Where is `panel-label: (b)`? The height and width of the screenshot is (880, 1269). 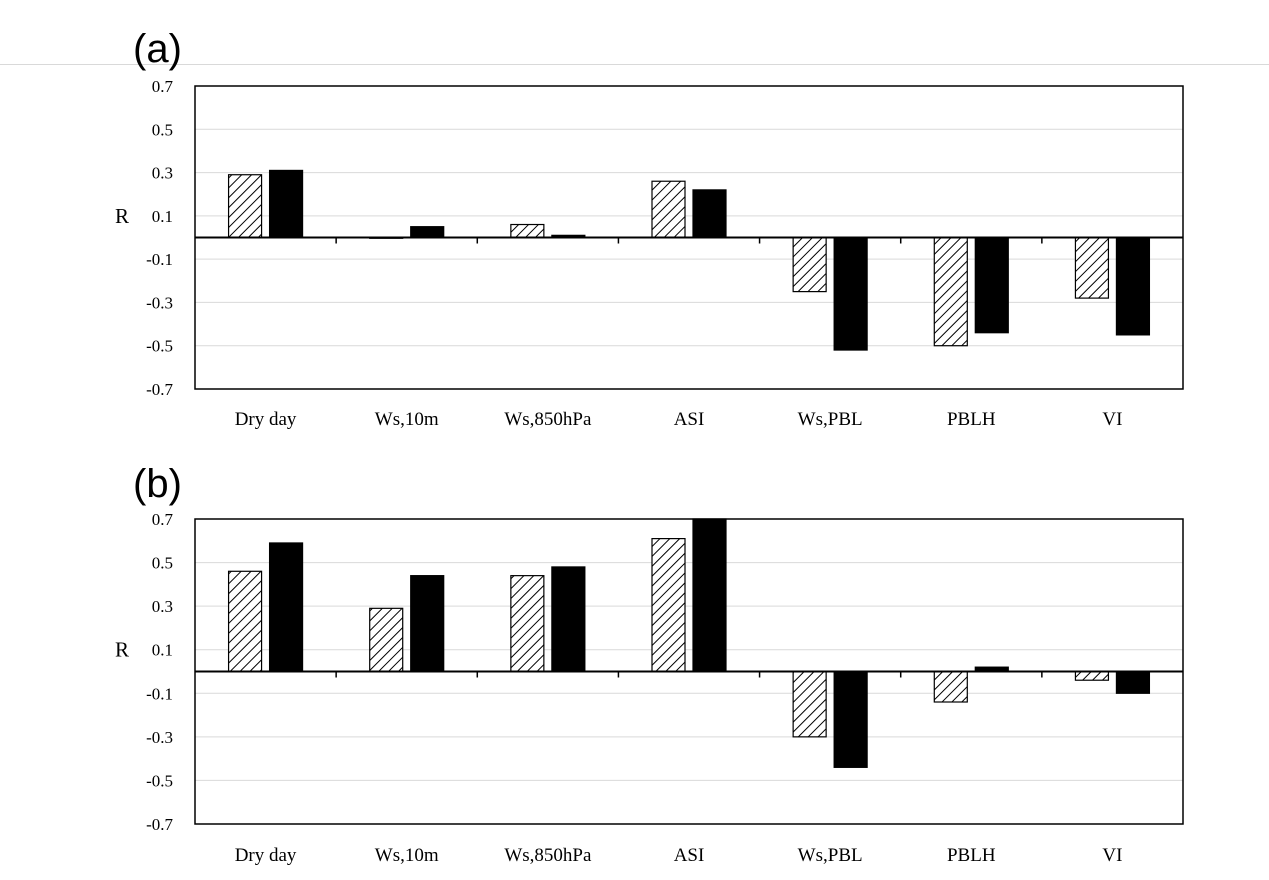
panel-label: (b) is located at coordinates (157, 484).